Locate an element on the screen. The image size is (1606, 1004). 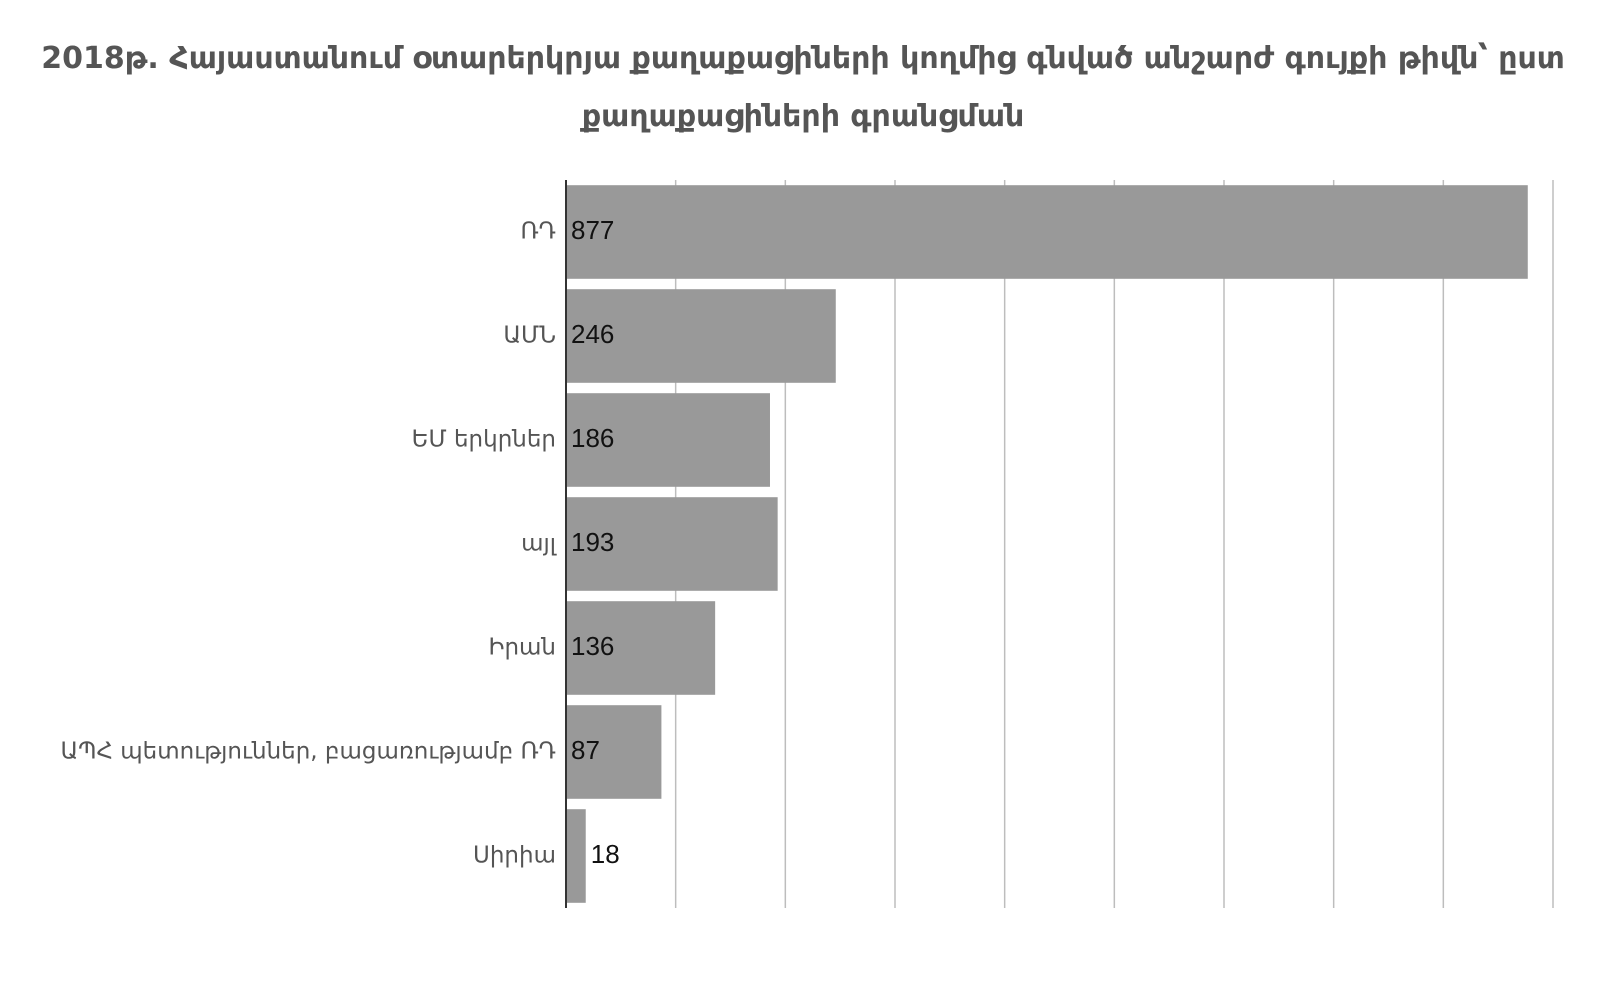
category-label: Սիրիա is located at coordinates (514, 856).